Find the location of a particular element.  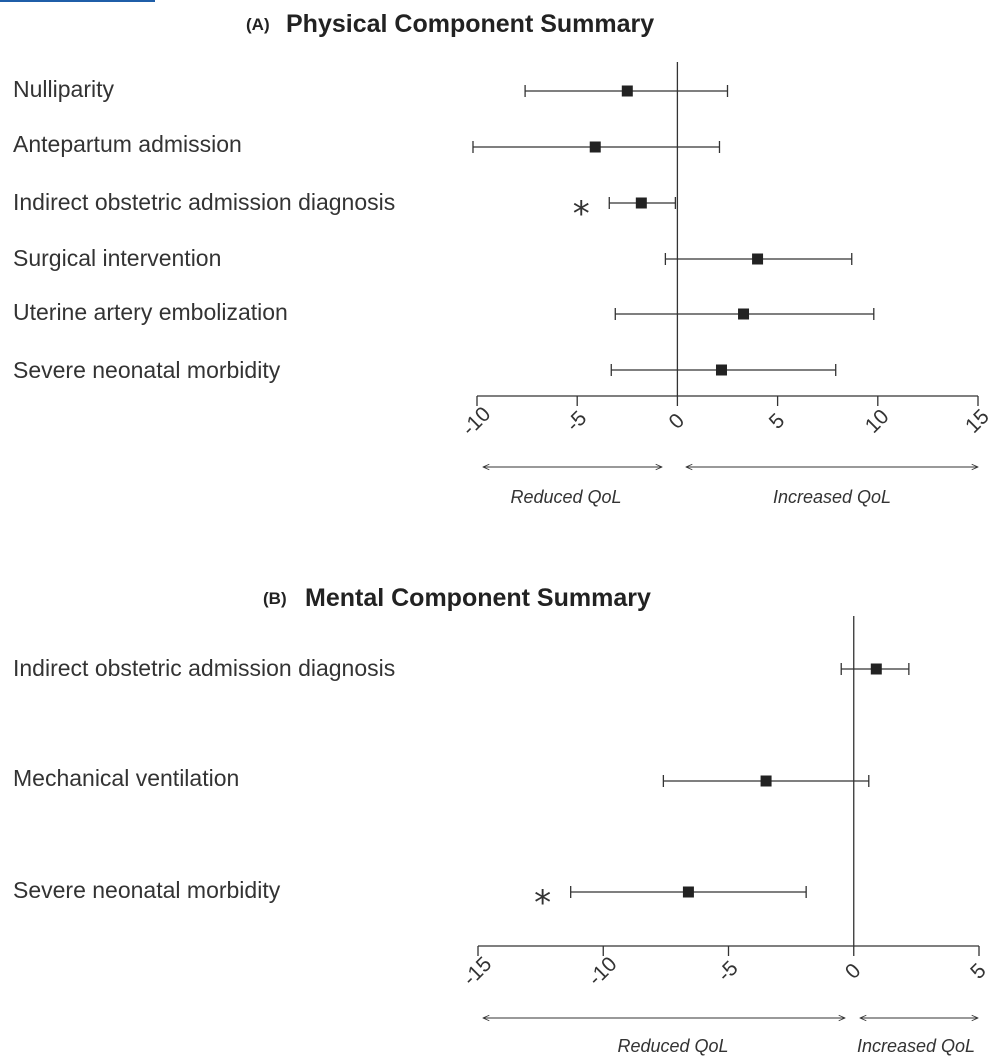

panel-b-x-tick-label: -5 is located at coordinates (727, 971).